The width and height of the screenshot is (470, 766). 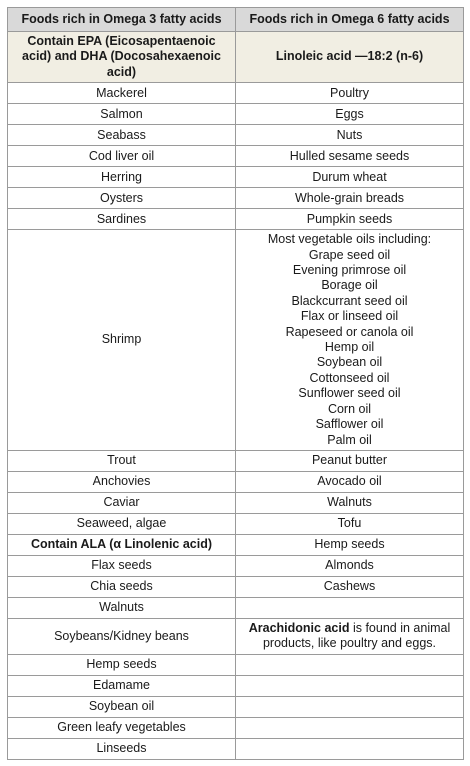 What do you see at coordinates (299, 627) in the screenshot?
I see `bold-text: Arachidonic acid` at bounding box center [299, 627].